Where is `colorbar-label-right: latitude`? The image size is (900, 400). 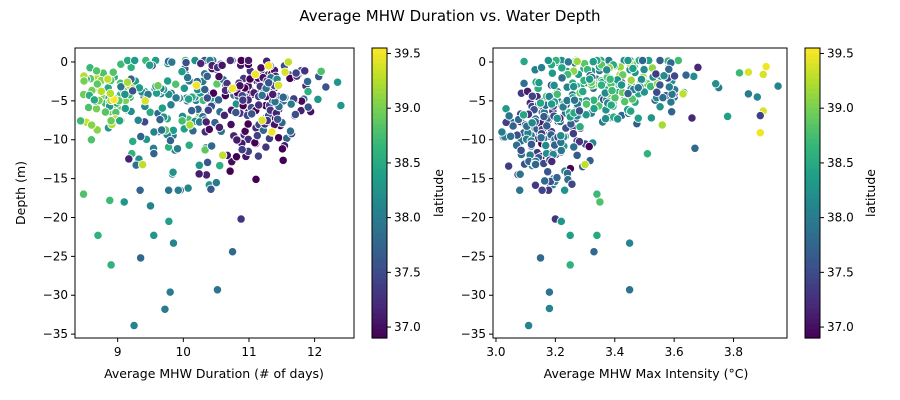
colorbar-label-right: latitude is located at coordinates (870, 193).